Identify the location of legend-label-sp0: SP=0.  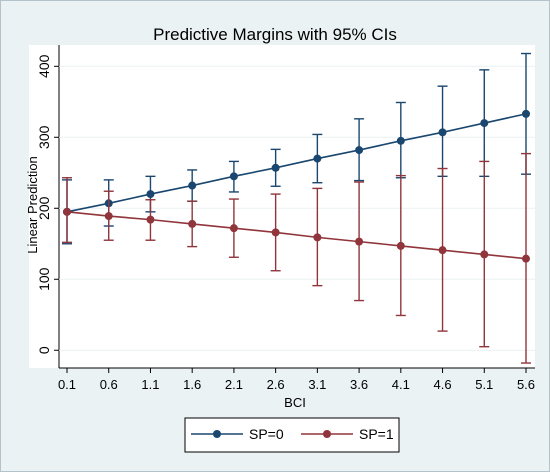
(266, 434).